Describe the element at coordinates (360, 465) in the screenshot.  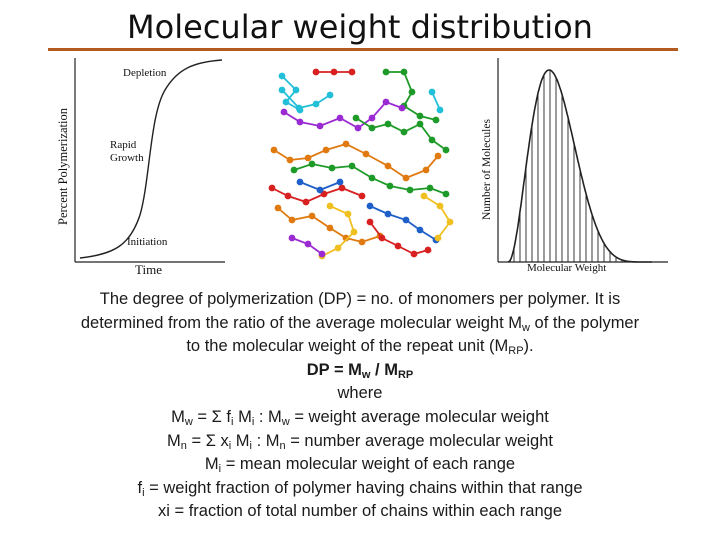
I see `mi-definition: Mi = mean molecular weight of each range` at that location.